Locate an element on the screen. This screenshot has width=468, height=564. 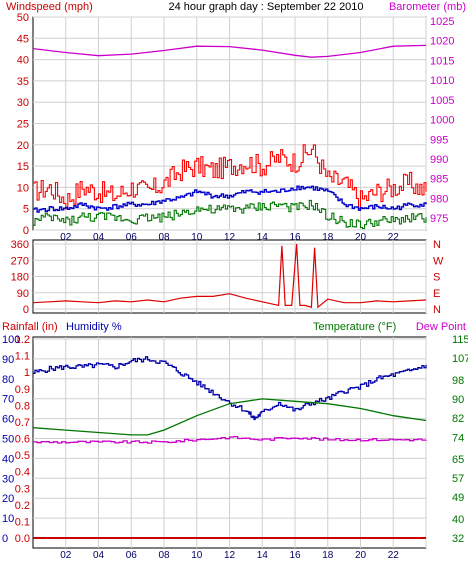
temp-x-tick-label: 02 is located at coordinates (66, 554).